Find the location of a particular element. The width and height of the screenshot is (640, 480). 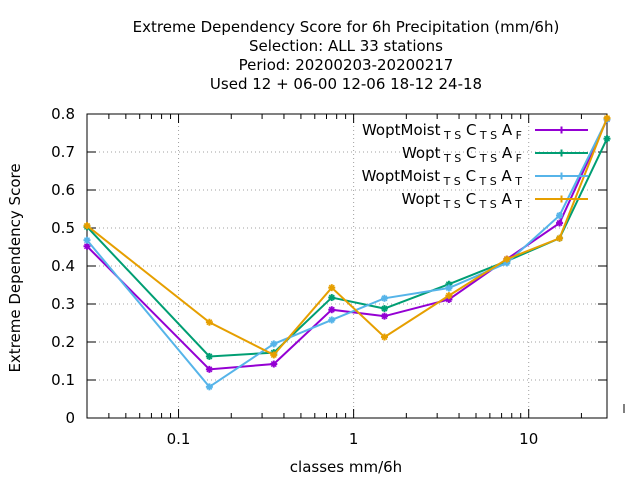

chart-title-line-4: Used 12 + 06-00 12-06 18-12 24-18 is located at coordinates (346, 84).